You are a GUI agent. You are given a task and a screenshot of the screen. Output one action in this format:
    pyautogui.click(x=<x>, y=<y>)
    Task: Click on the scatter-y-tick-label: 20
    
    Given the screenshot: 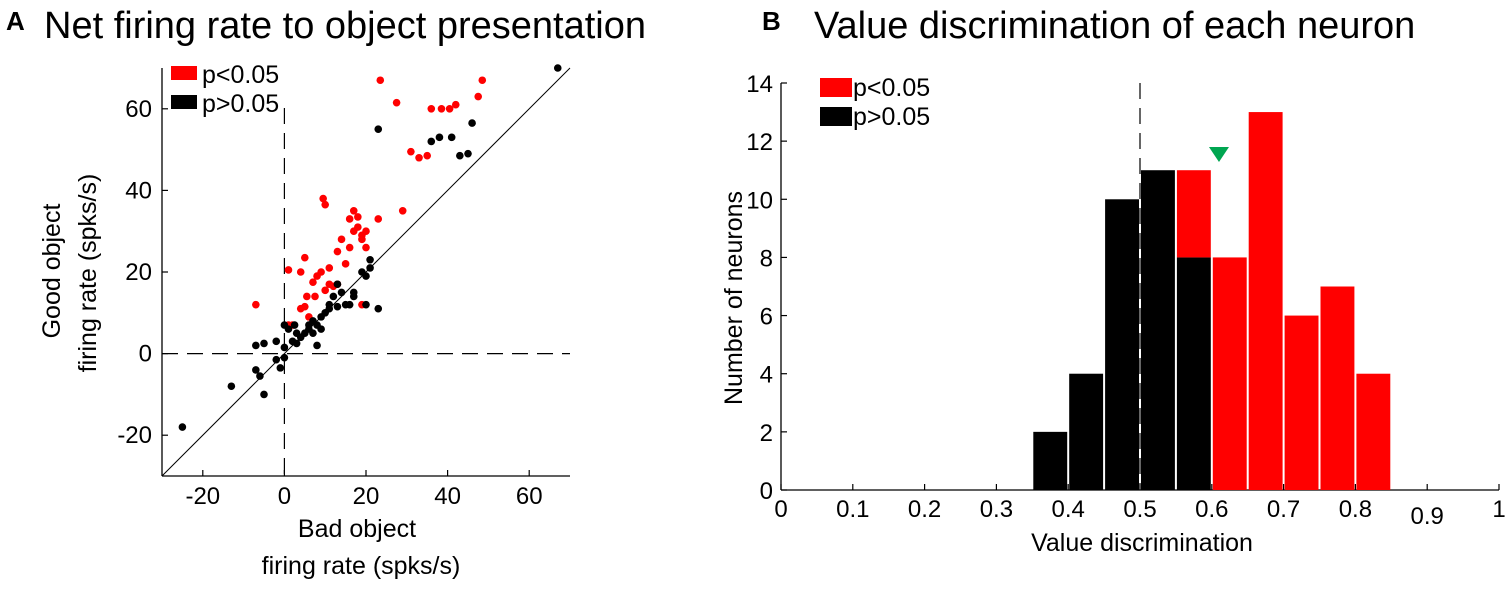 What is the action you would take?
    pyautogui.click(x=138, y=272)
    